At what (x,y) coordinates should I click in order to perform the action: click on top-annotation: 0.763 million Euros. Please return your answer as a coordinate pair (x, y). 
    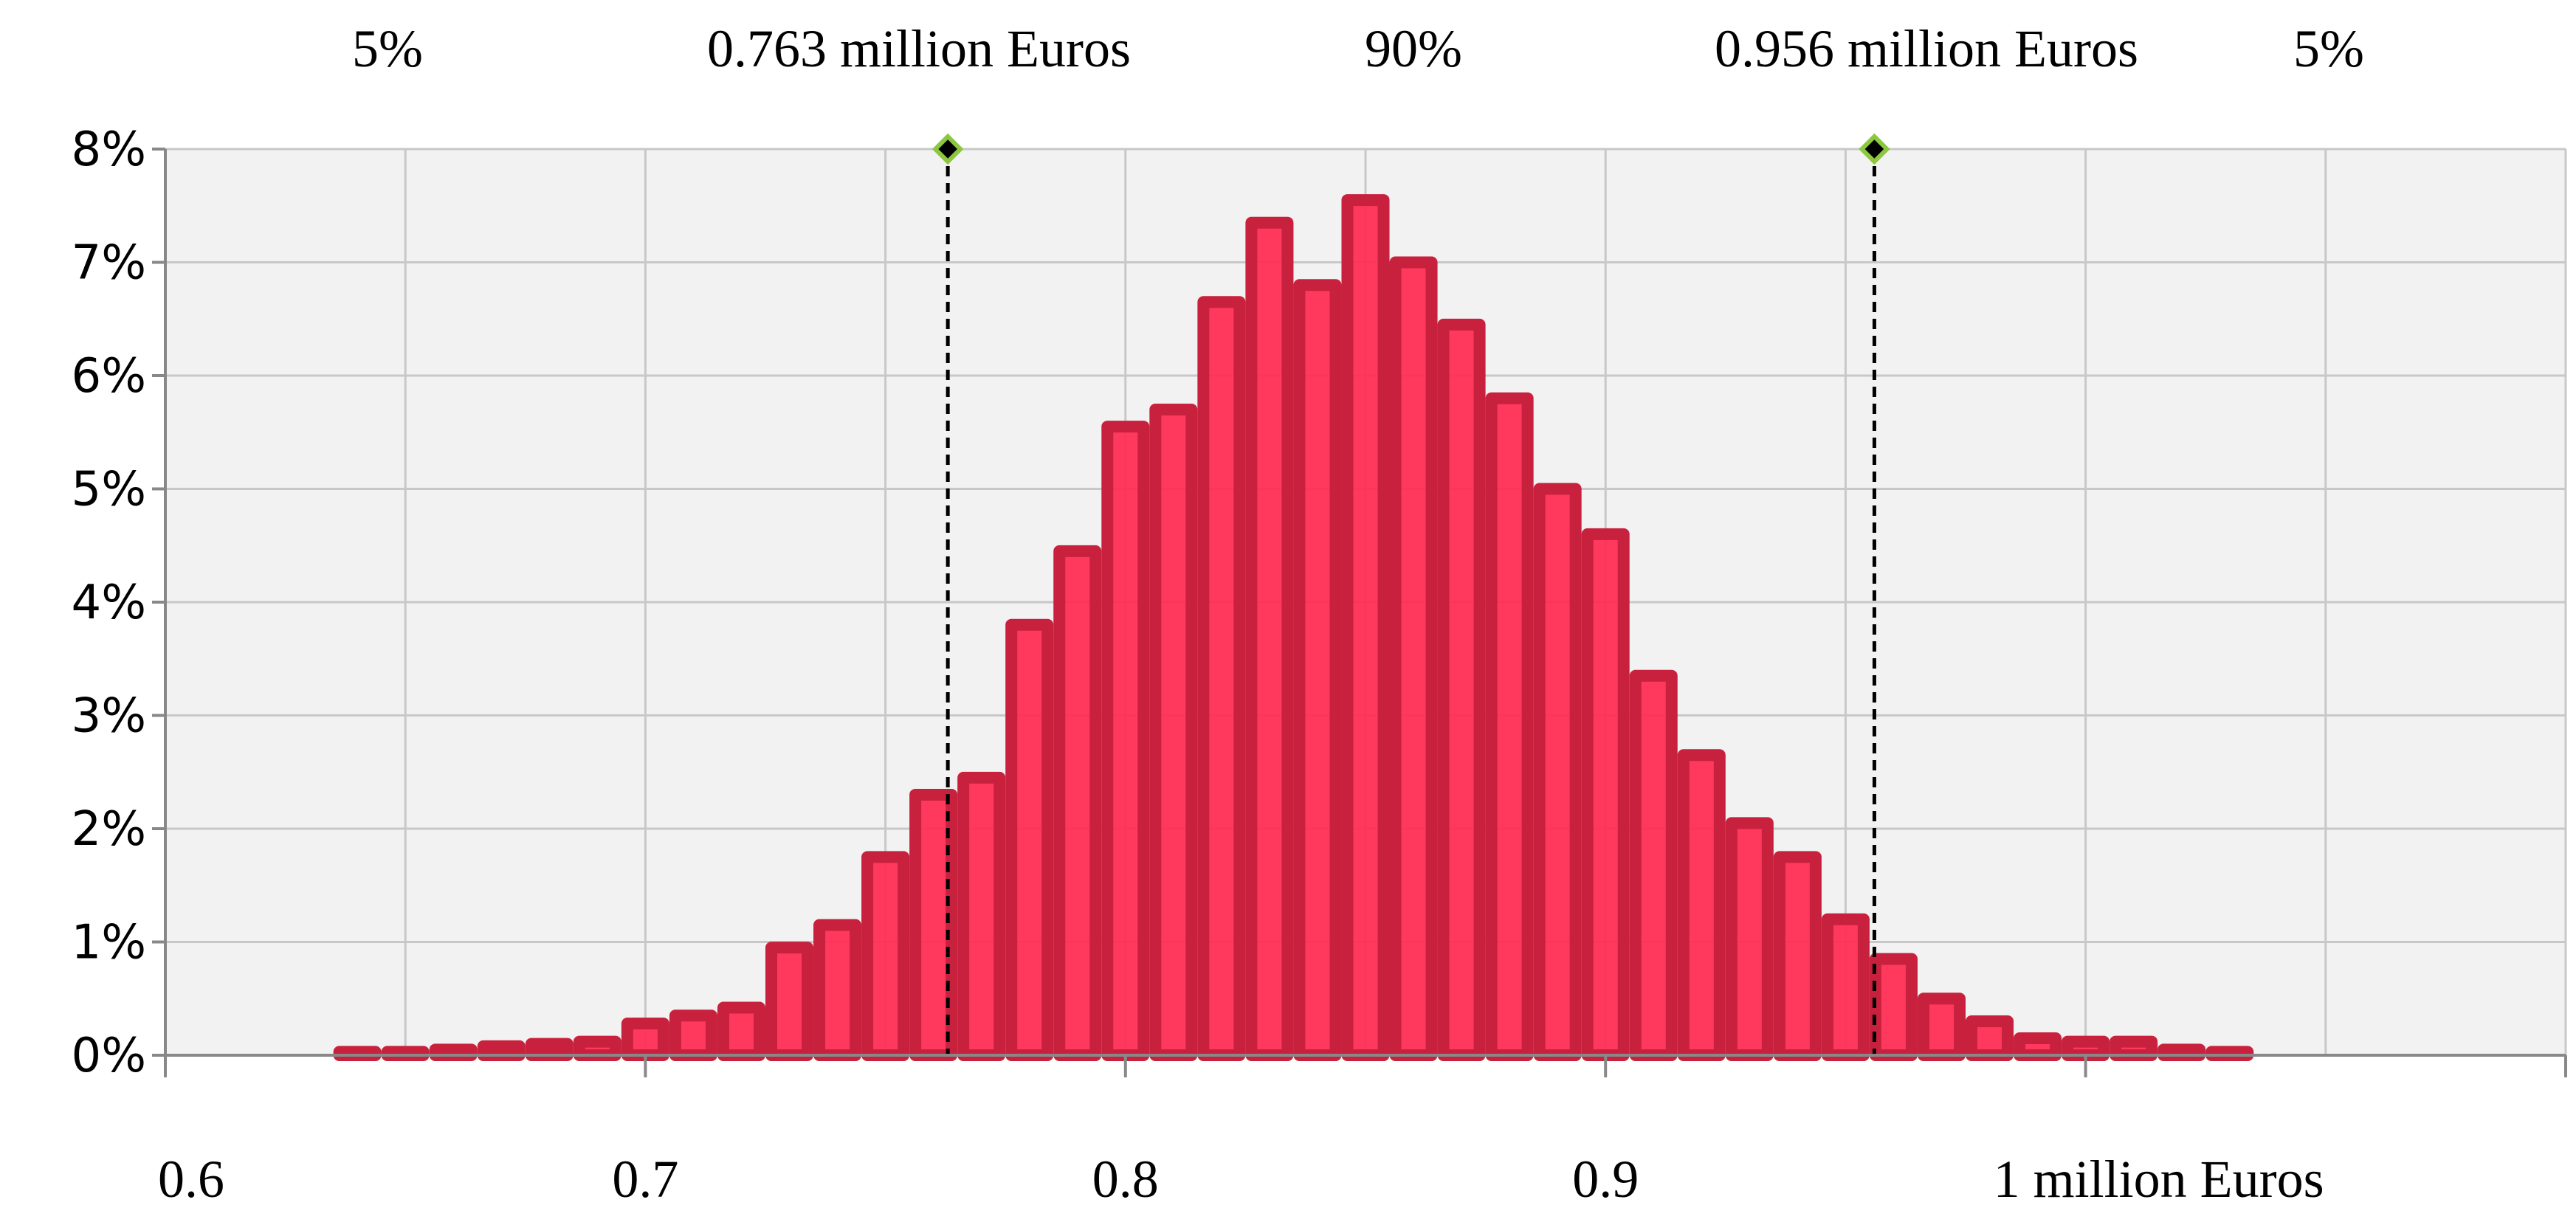
    Looking at the image, I should click on (919, 49).